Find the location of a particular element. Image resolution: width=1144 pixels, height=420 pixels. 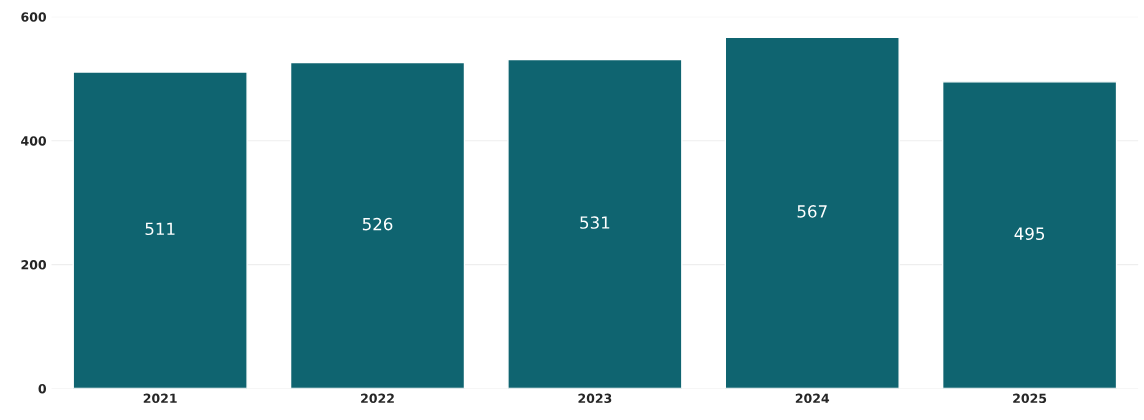

data-label: 511 is located at coordinates (160, 229).